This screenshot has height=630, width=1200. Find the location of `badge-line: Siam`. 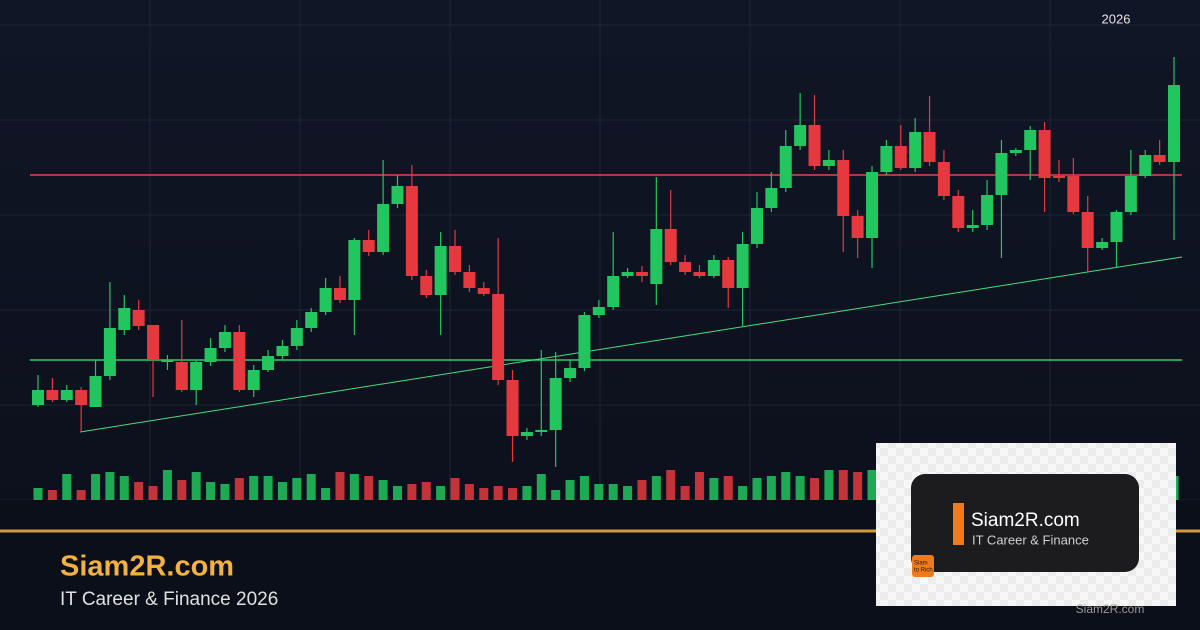

badge-line: Siam is located at coordinates (921, 564).